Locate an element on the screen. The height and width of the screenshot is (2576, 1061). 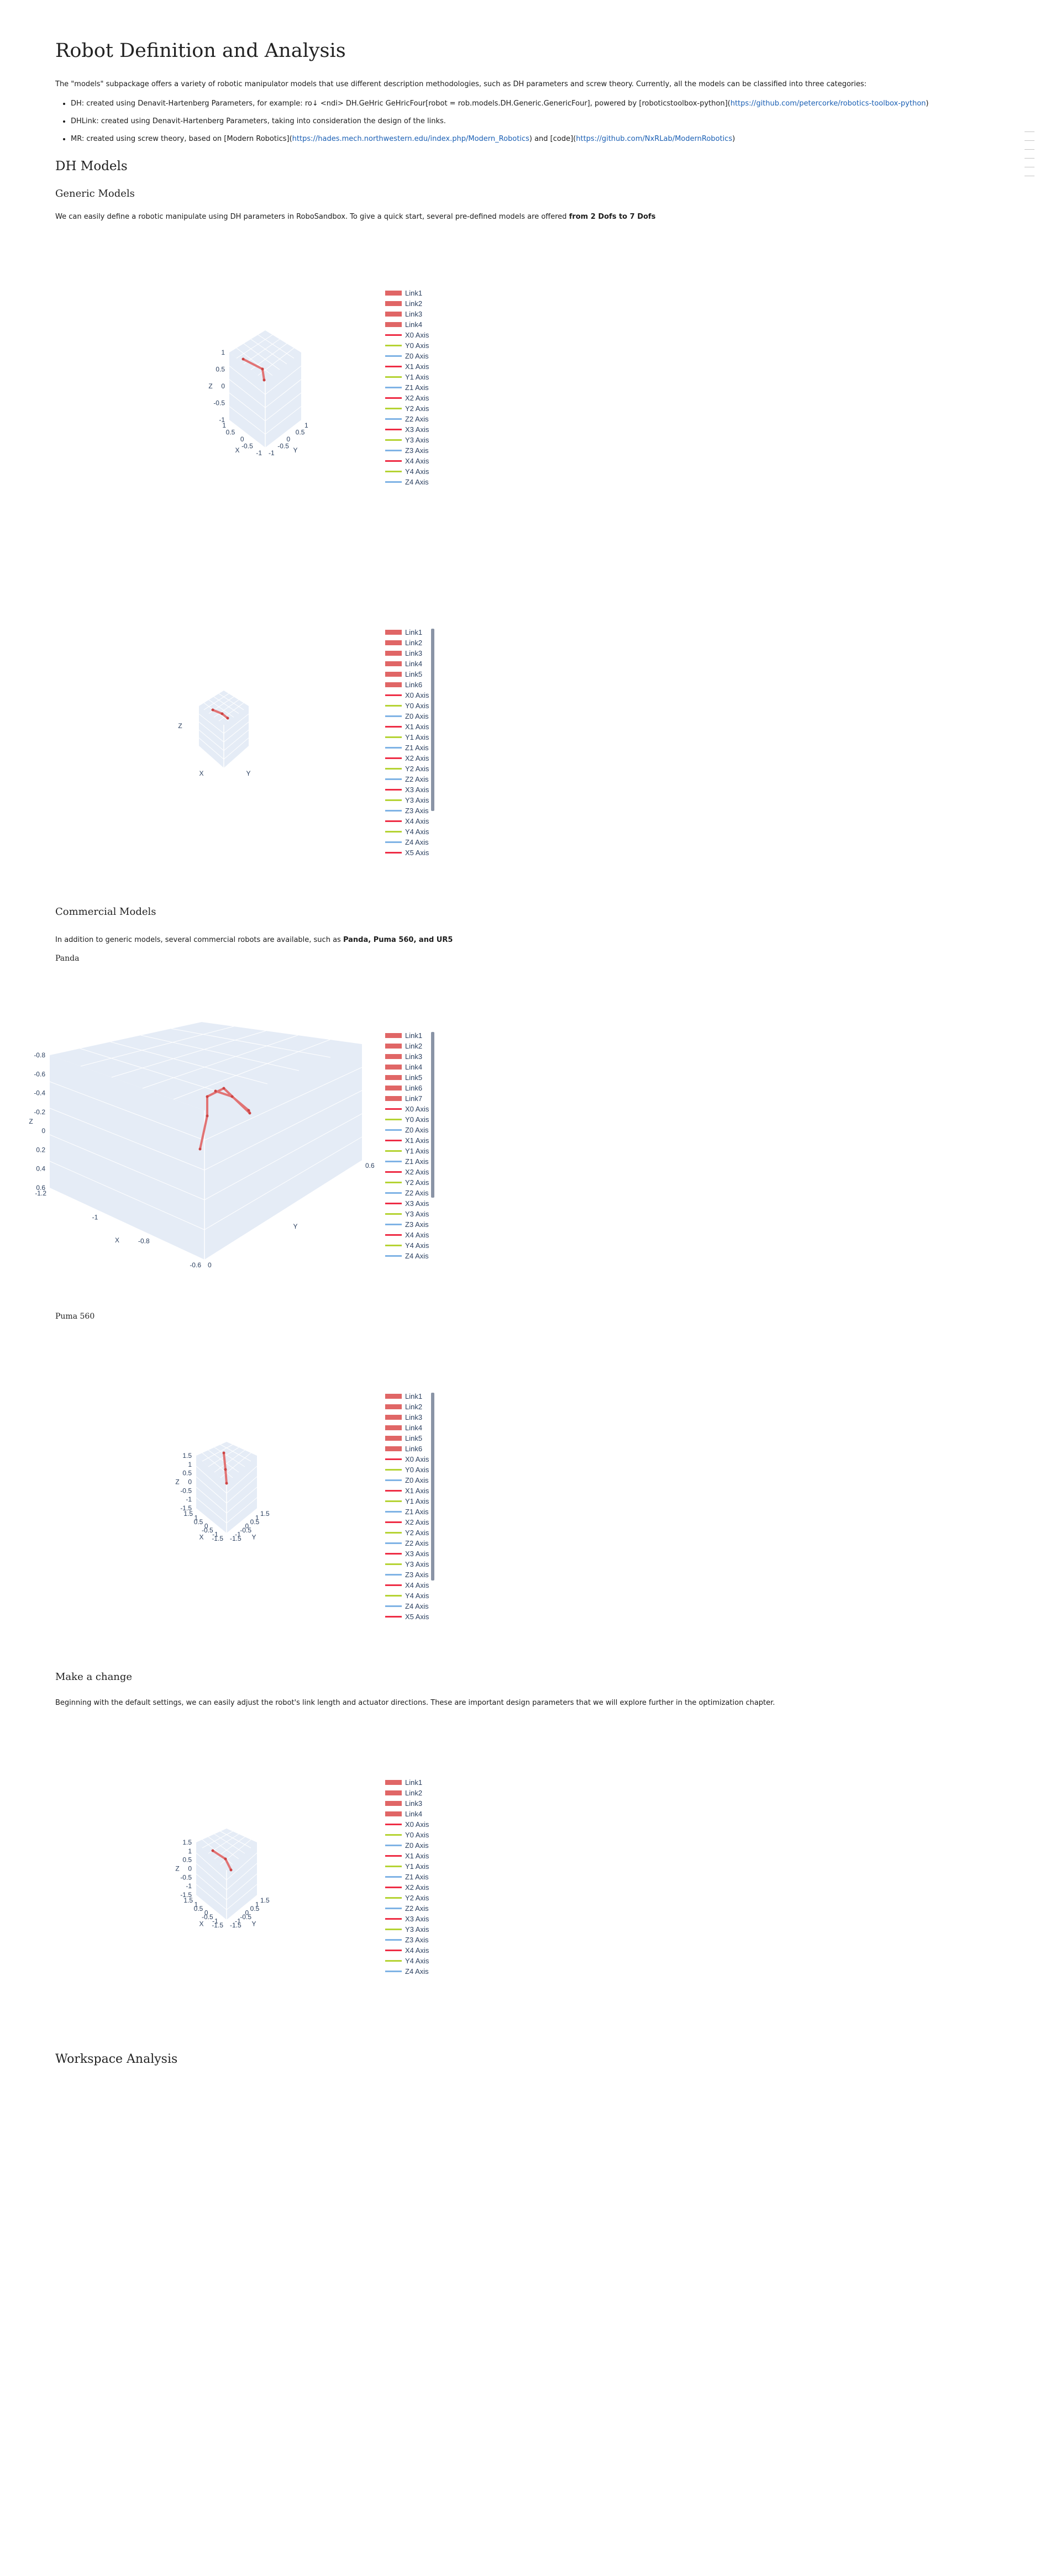
modern-robotics-code-link: https://github.com/NxRLab/ModernRobotics is located at coordinates (654, 139).